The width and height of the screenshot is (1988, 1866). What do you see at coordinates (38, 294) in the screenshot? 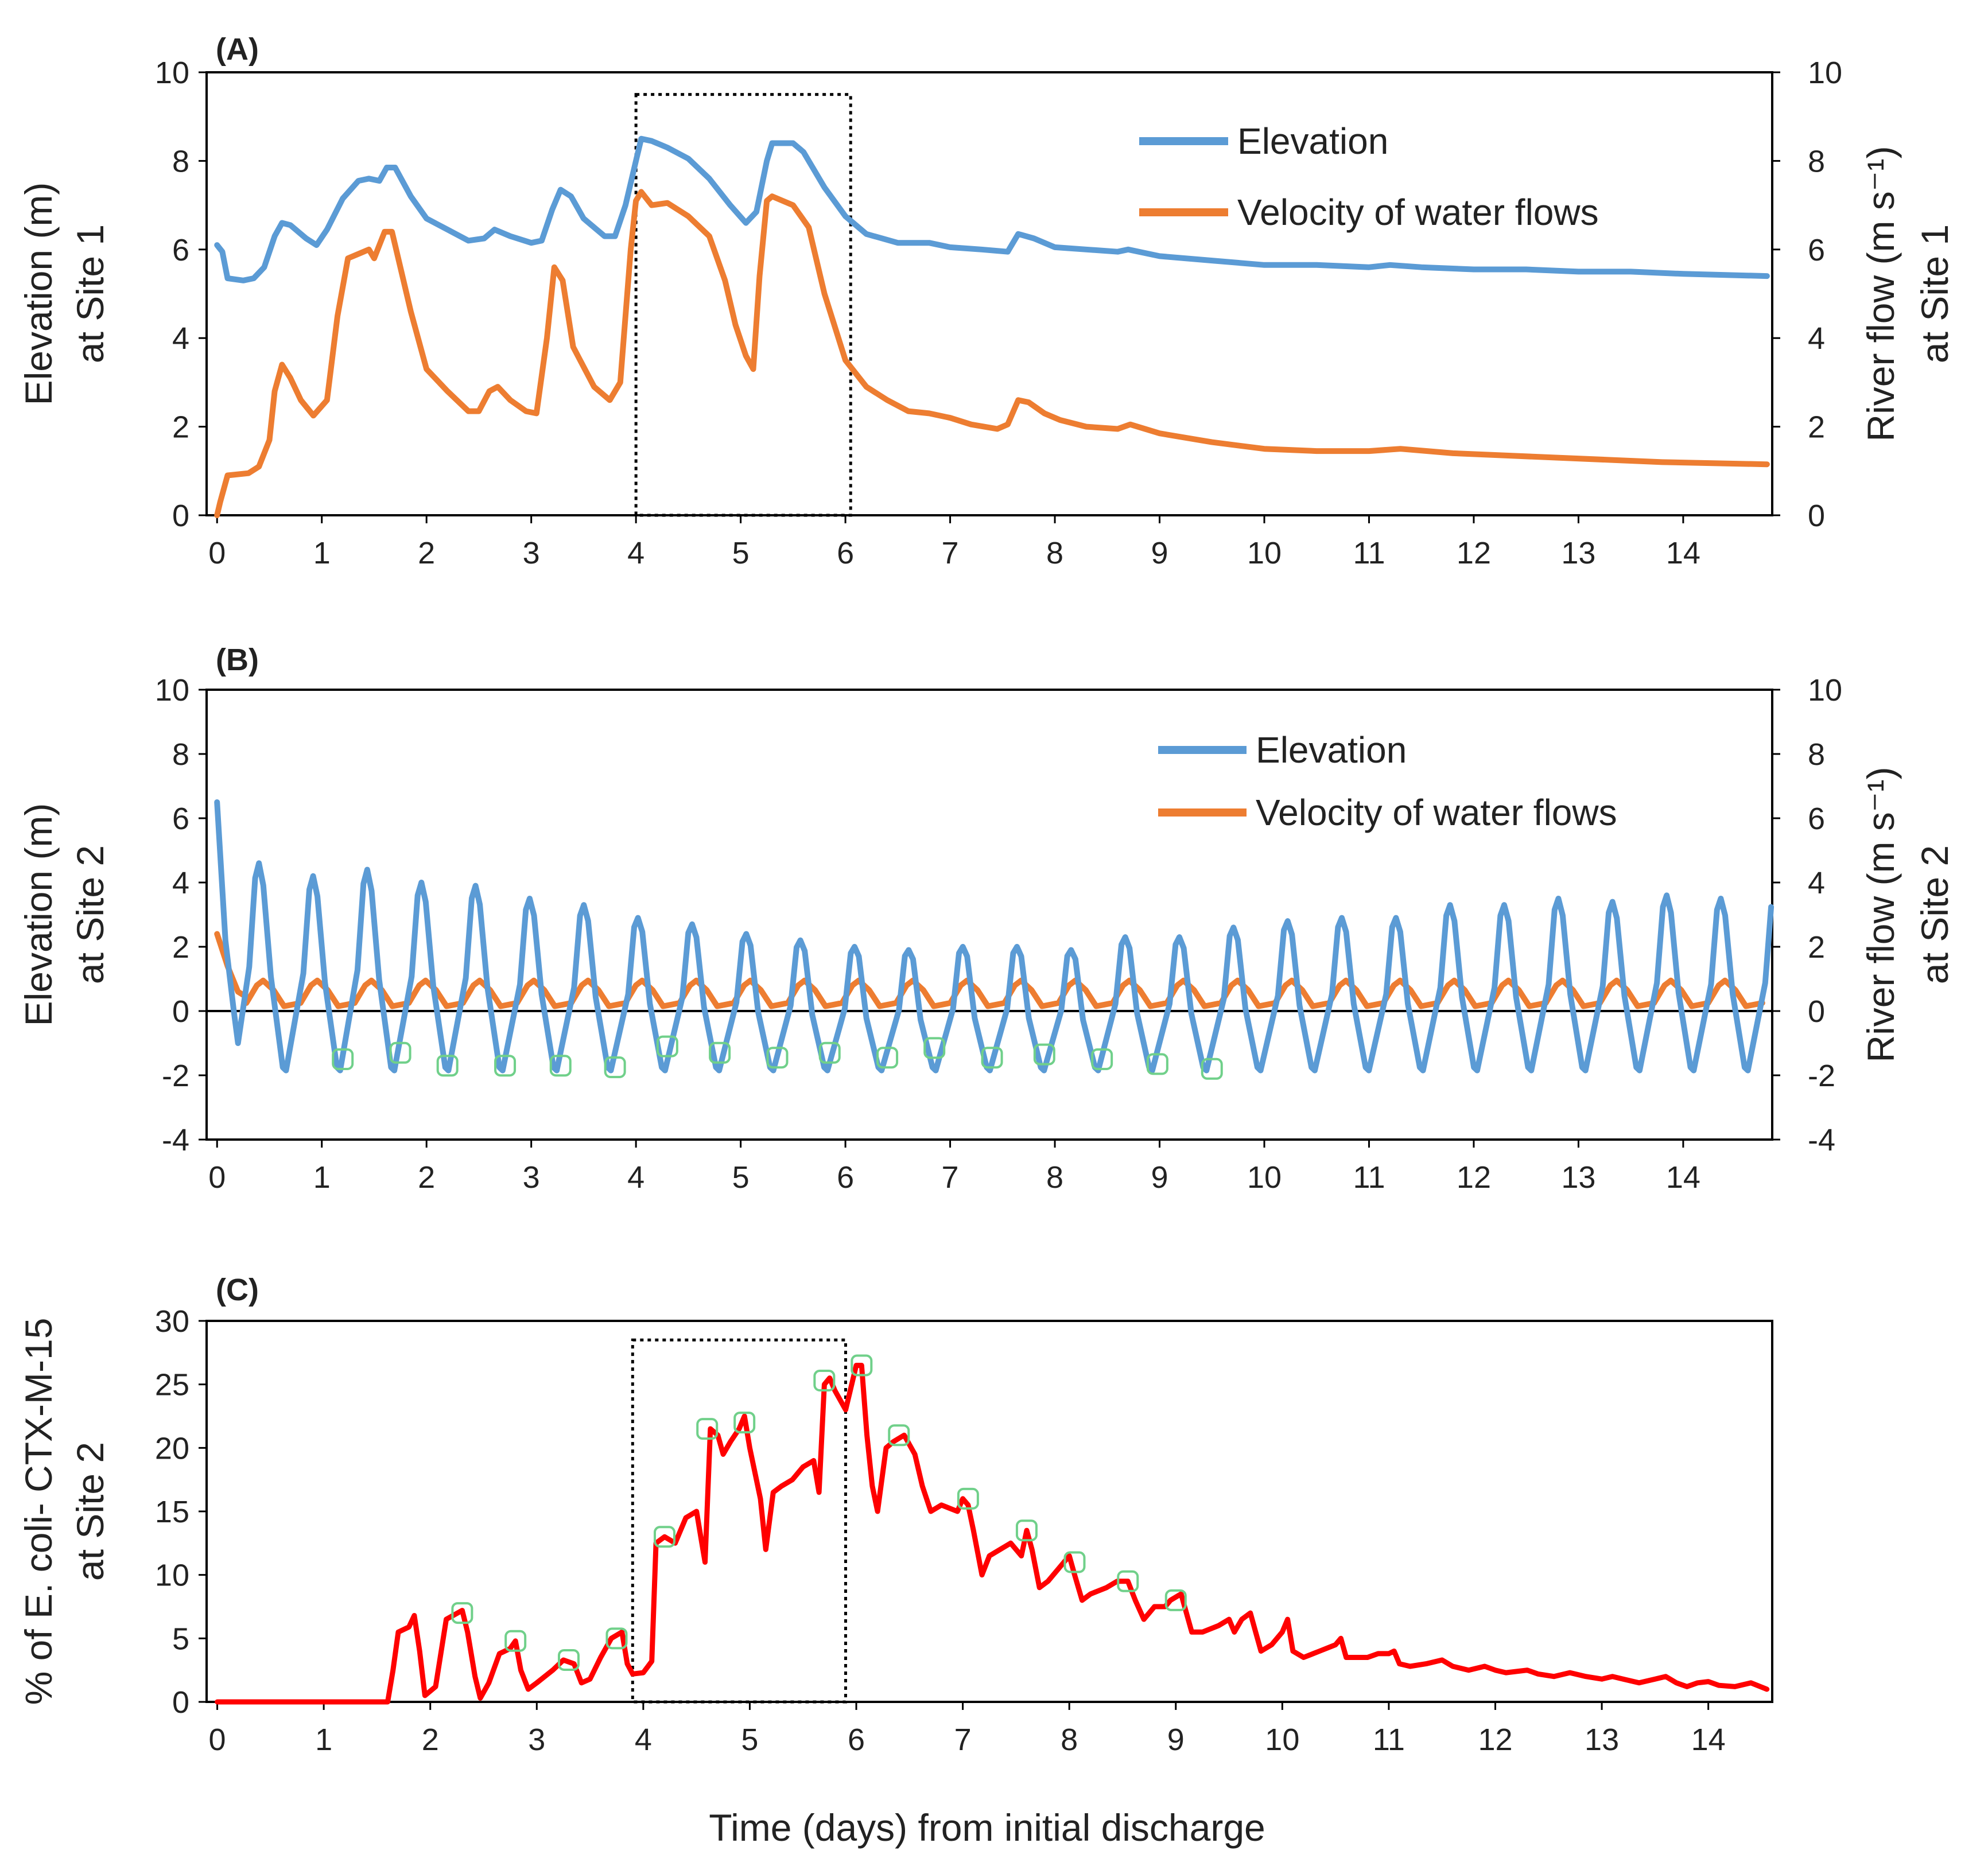
I see `panel-a-left-ylabel-line1: Elevation (m)` at bounding box center [38, 294].